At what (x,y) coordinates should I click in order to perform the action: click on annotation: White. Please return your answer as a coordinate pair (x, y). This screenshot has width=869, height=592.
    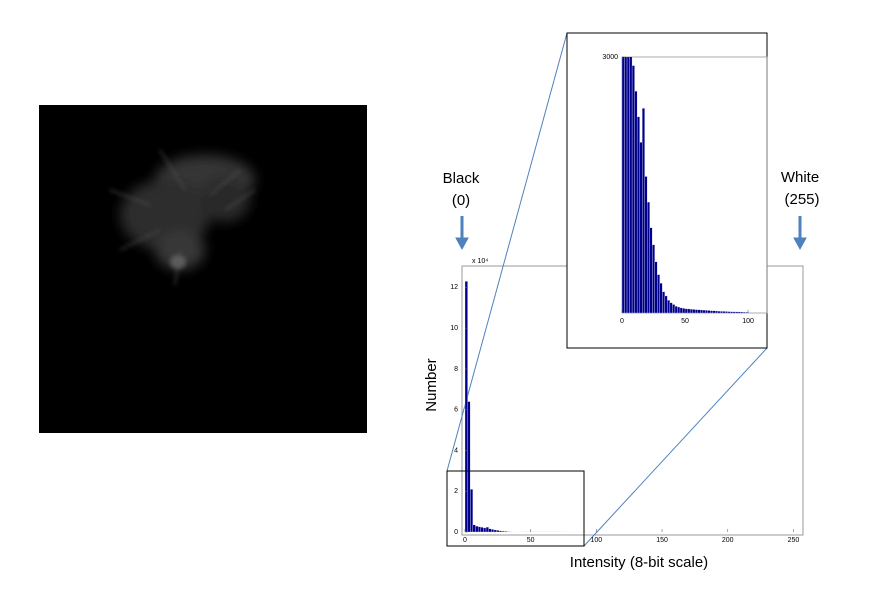
    Looking at the image, I should click on (800, 177).